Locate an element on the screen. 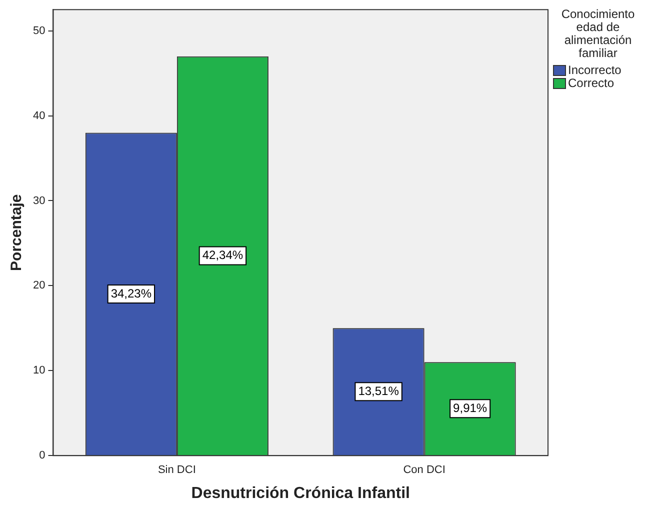 This screenshot has width=645, height=511. y-axis-title: Porcentaje is located at coordinates (17, 232).